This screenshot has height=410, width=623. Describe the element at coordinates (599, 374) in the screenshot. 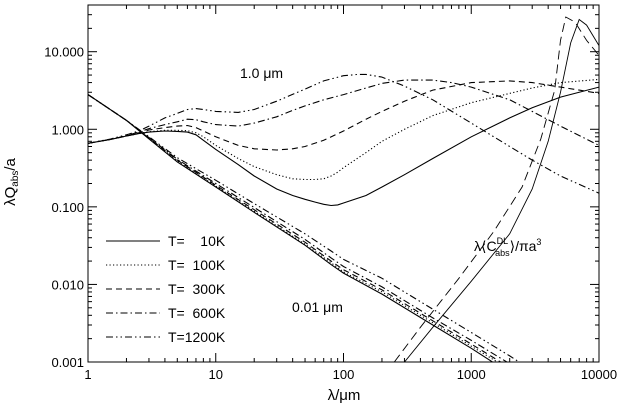

I see `x-tick-label: 10000` at that location.